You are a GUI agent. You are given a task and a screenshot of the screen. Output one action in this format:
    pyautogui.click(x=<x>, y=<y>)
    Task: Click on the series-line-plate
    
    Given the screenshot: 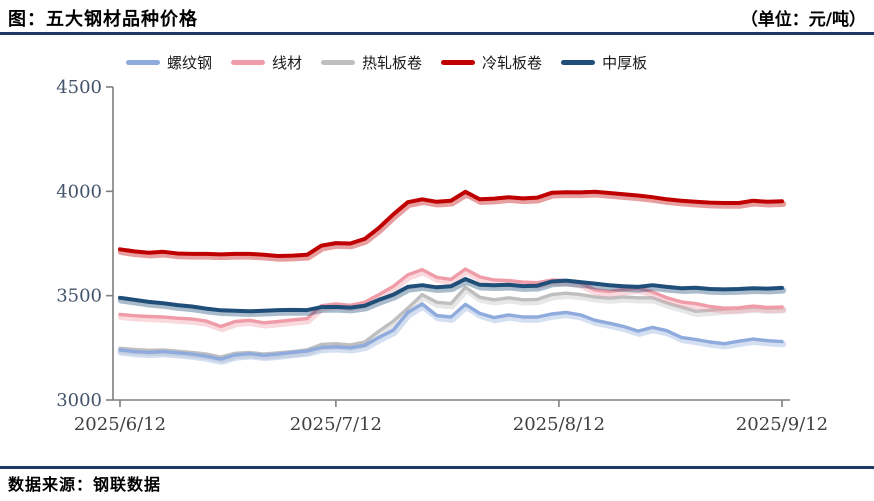 What is the action you would take?
    pyautogui.click(x=451, y=295)
    